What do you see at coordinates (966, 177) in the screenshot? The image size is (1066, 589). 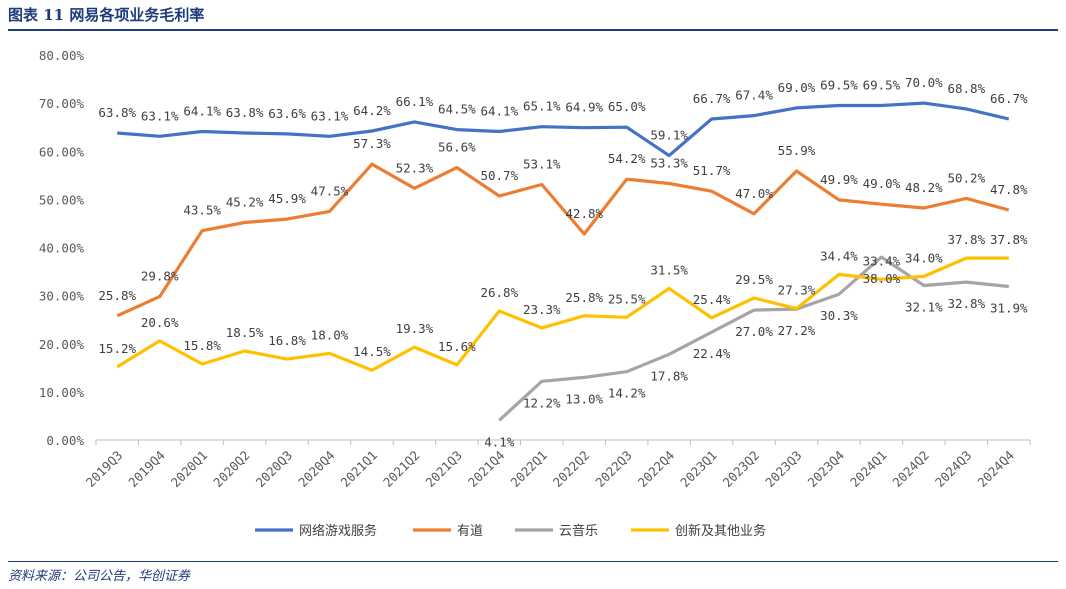 I see `data-label: 50.2%` at bounding box center [966, 177].